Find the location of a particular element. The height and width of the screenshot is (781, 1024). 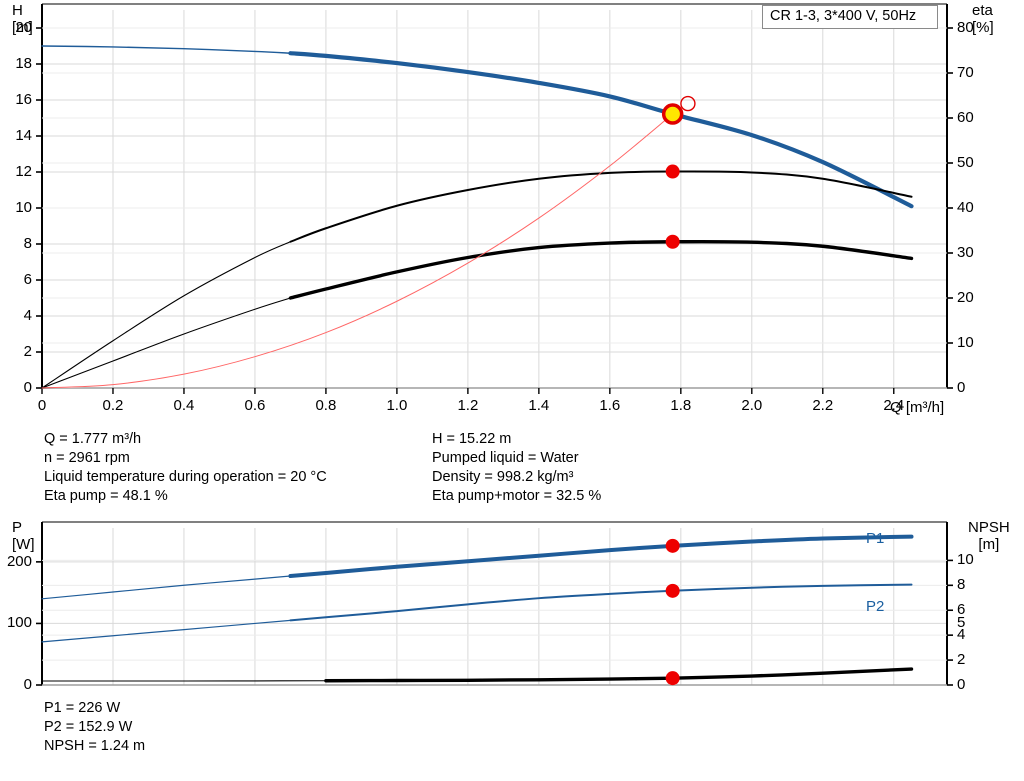

bottom-right-tick-1: 2 is located at coordinates (961, 660).